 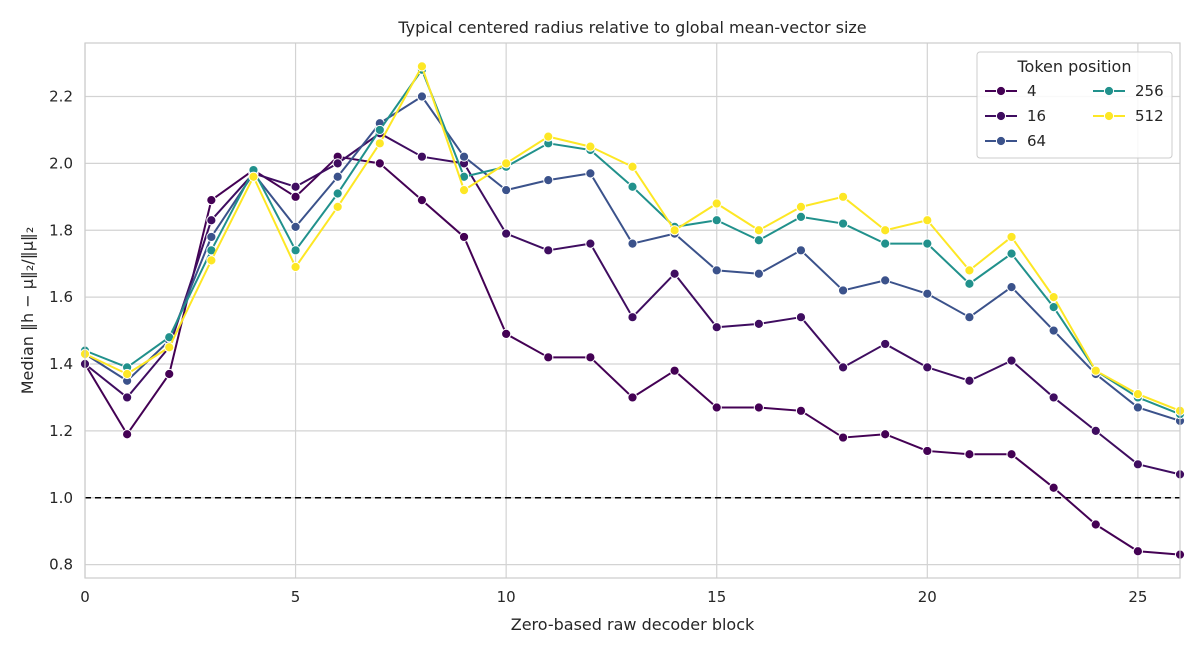 I want to click on y-tick-label: 1.2, so click(x=61, y=431).